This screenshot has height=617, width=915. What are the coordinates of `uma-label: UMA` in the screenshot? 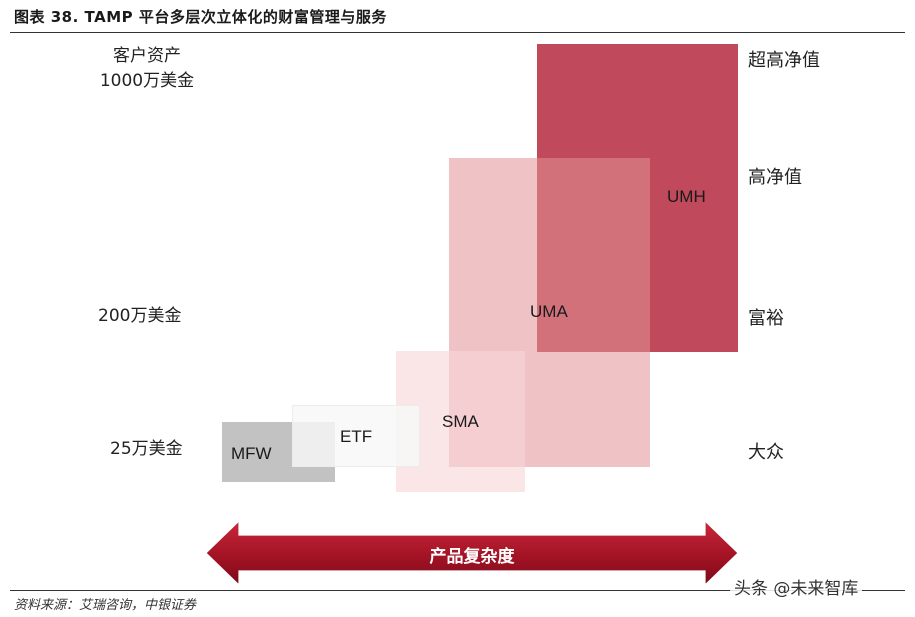 It's located at (549, 311).